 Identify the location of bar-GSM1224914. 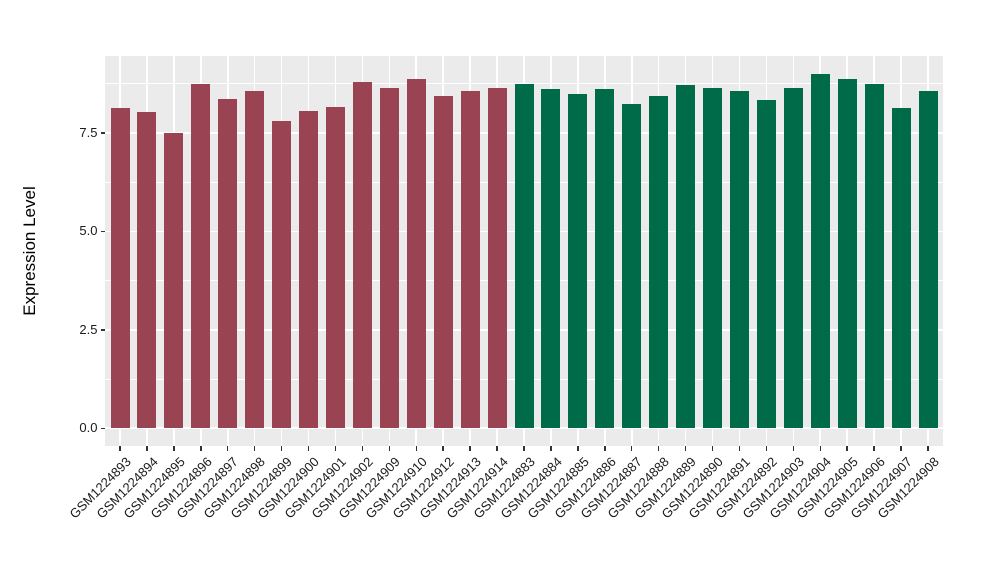
(497, 258).